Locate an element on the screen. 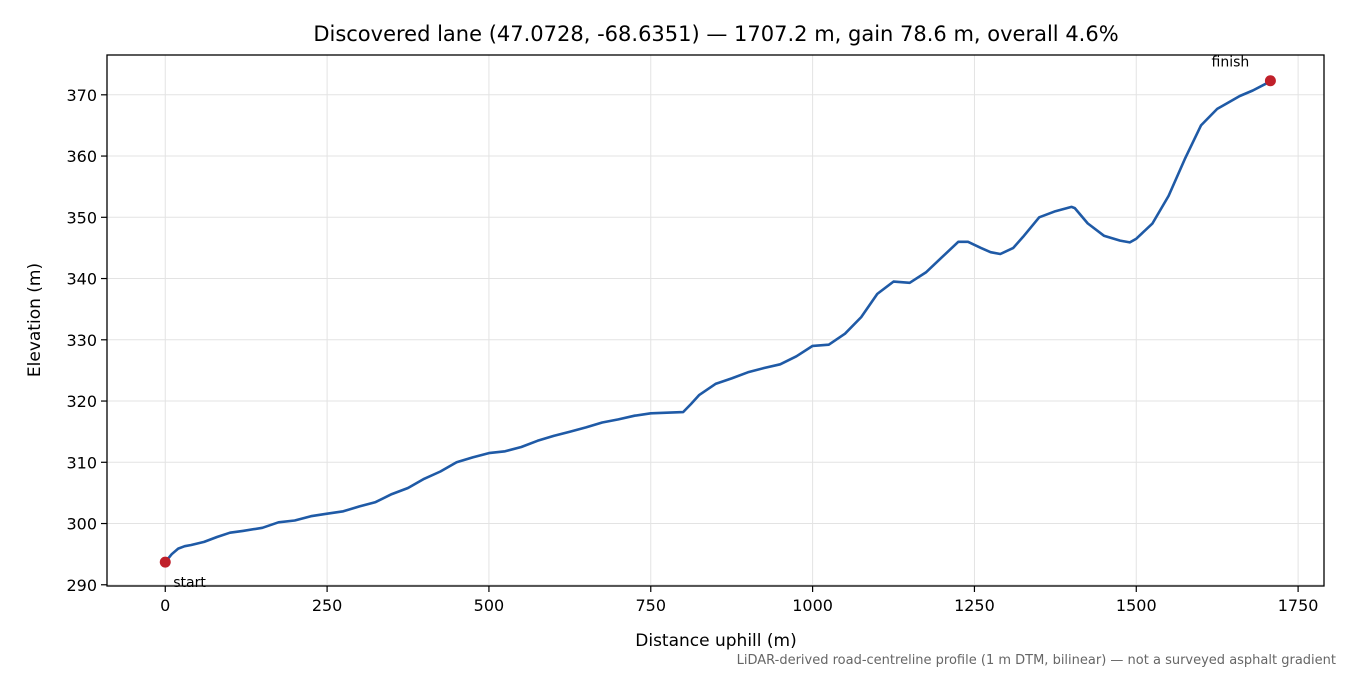 The height and width of the screenshot is (675, 1350). x-tick-label: 1250 is located at coordinates (974, 605).